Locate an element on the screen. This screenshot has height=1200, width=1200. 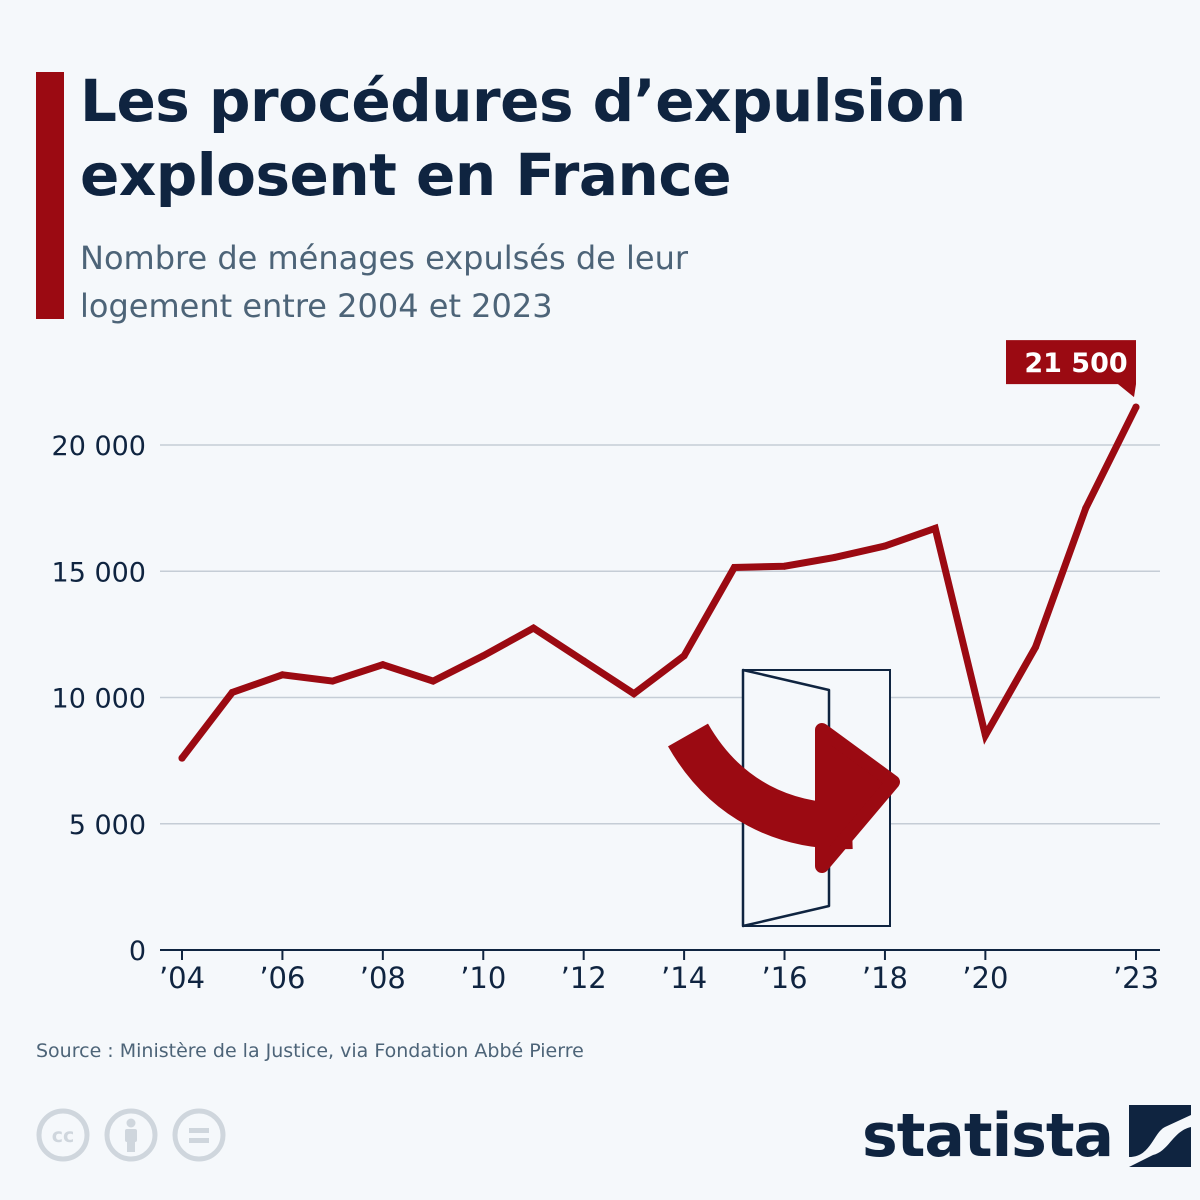
callout-box is located at coordinates (1071, 369).